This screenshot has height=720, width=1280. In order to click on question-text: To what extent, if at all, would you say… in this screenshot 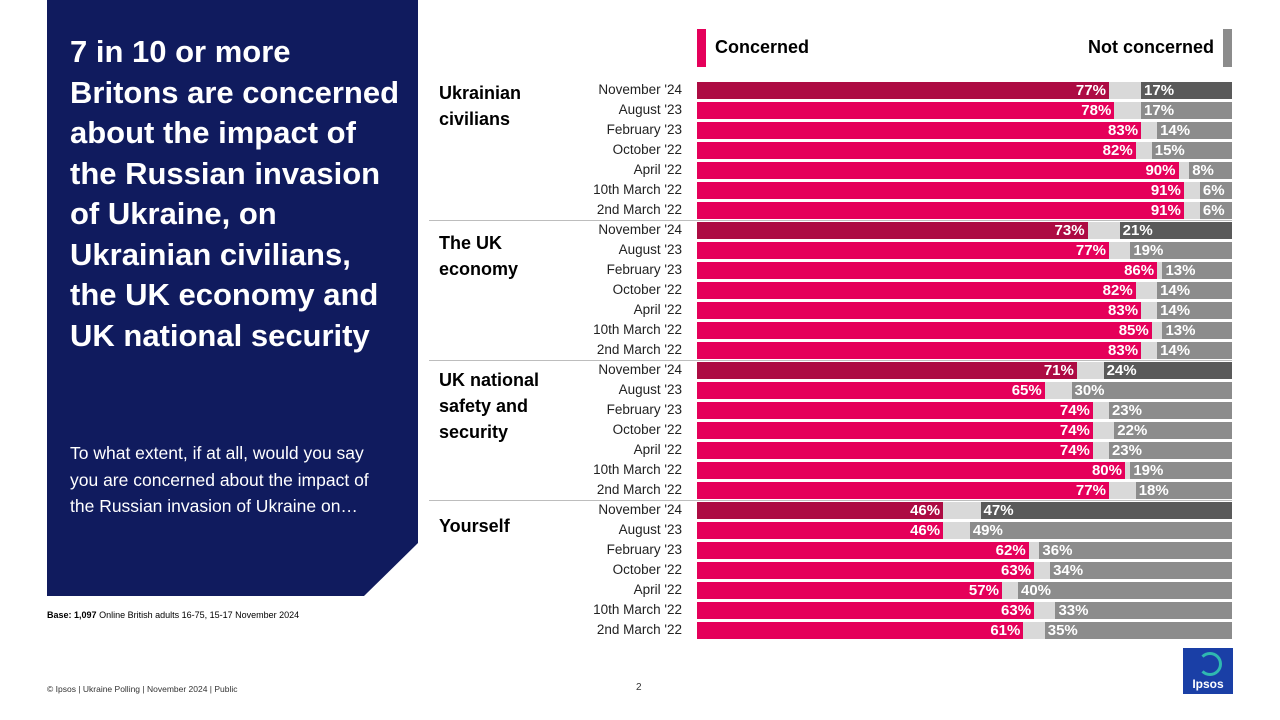, I will do `click(219, 479)`.